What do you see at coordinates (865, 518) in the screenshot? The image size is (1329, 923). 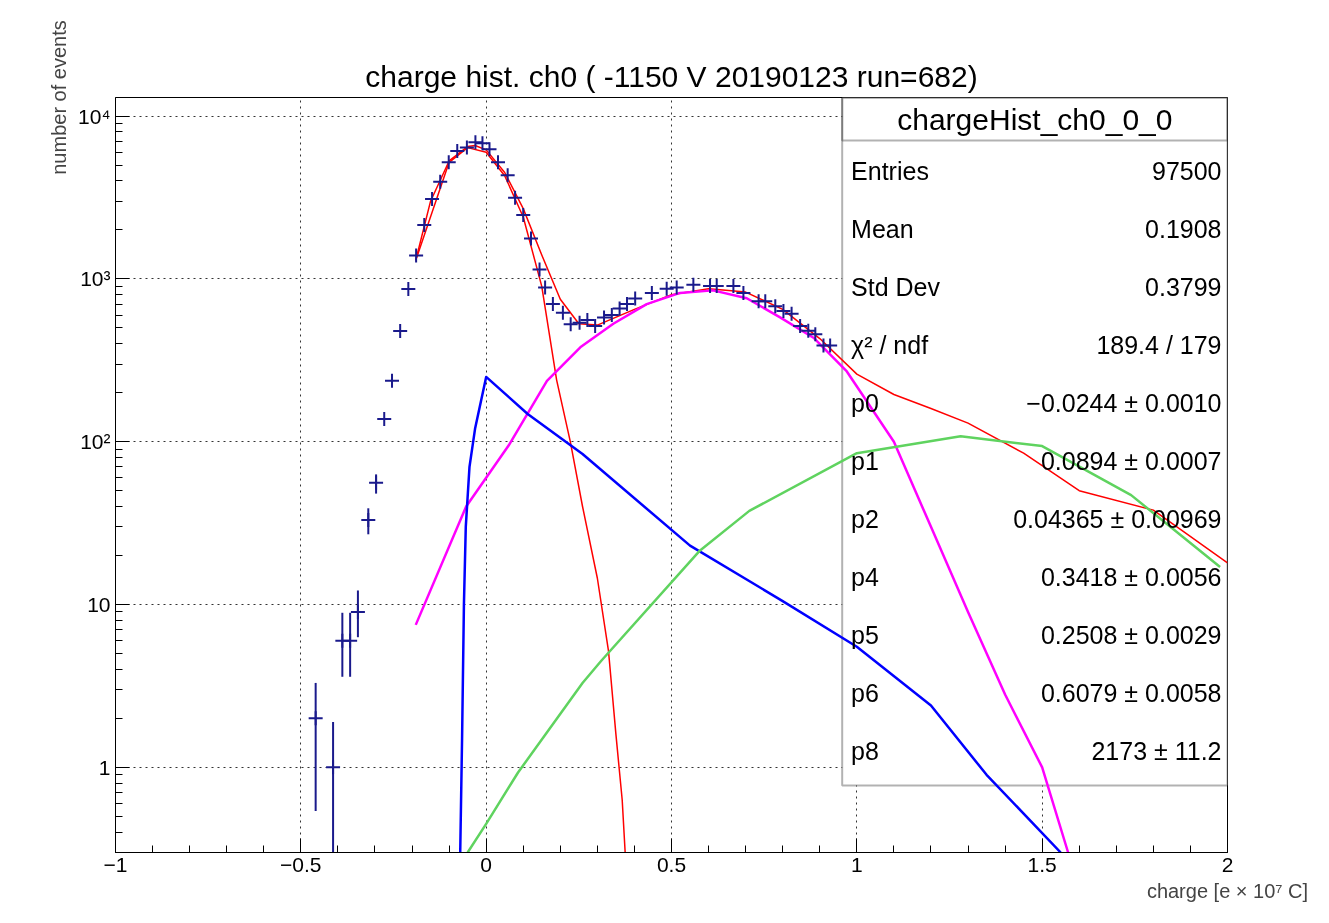 I see `annotation: p2` at bounding box center [865, 518].